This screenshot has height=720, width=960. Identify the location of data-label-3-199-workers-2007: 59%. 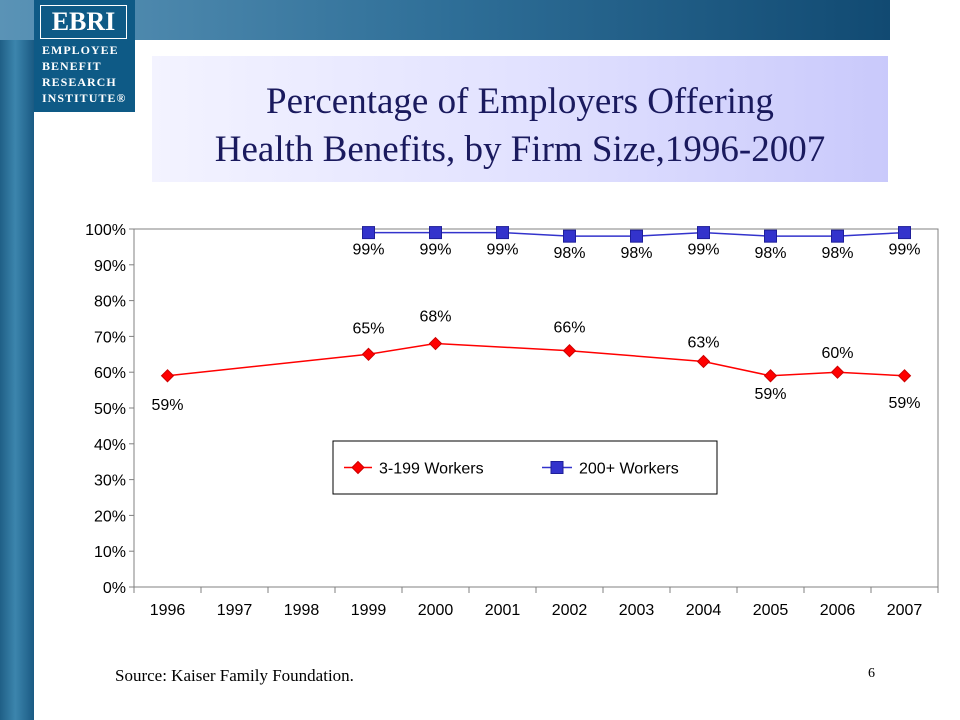
(904, 403).